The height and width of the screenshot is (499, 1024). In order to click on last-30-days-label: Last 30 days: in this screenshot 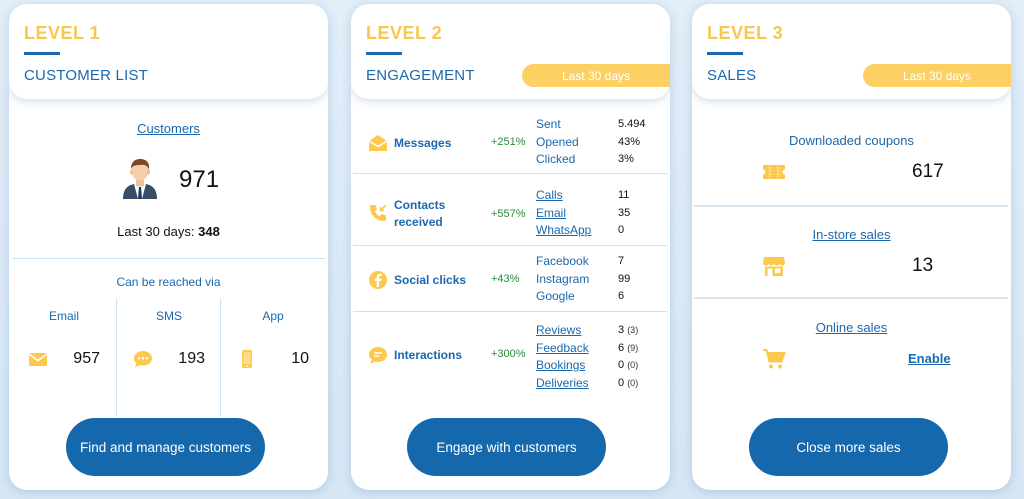, I will do `click(156, 231)`.